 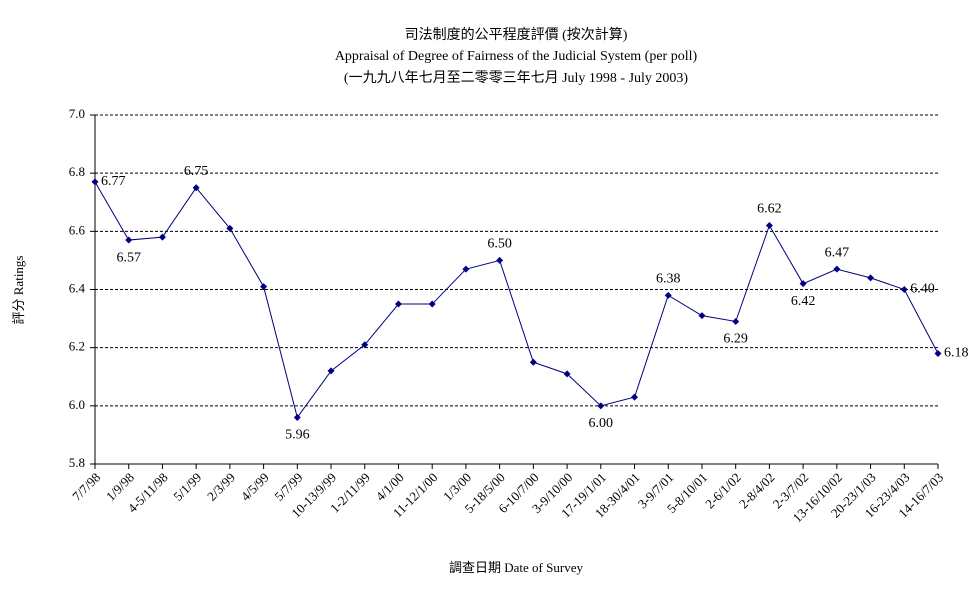 I want to click on y-tick-label: 6.4, so click(x=77, y=287).